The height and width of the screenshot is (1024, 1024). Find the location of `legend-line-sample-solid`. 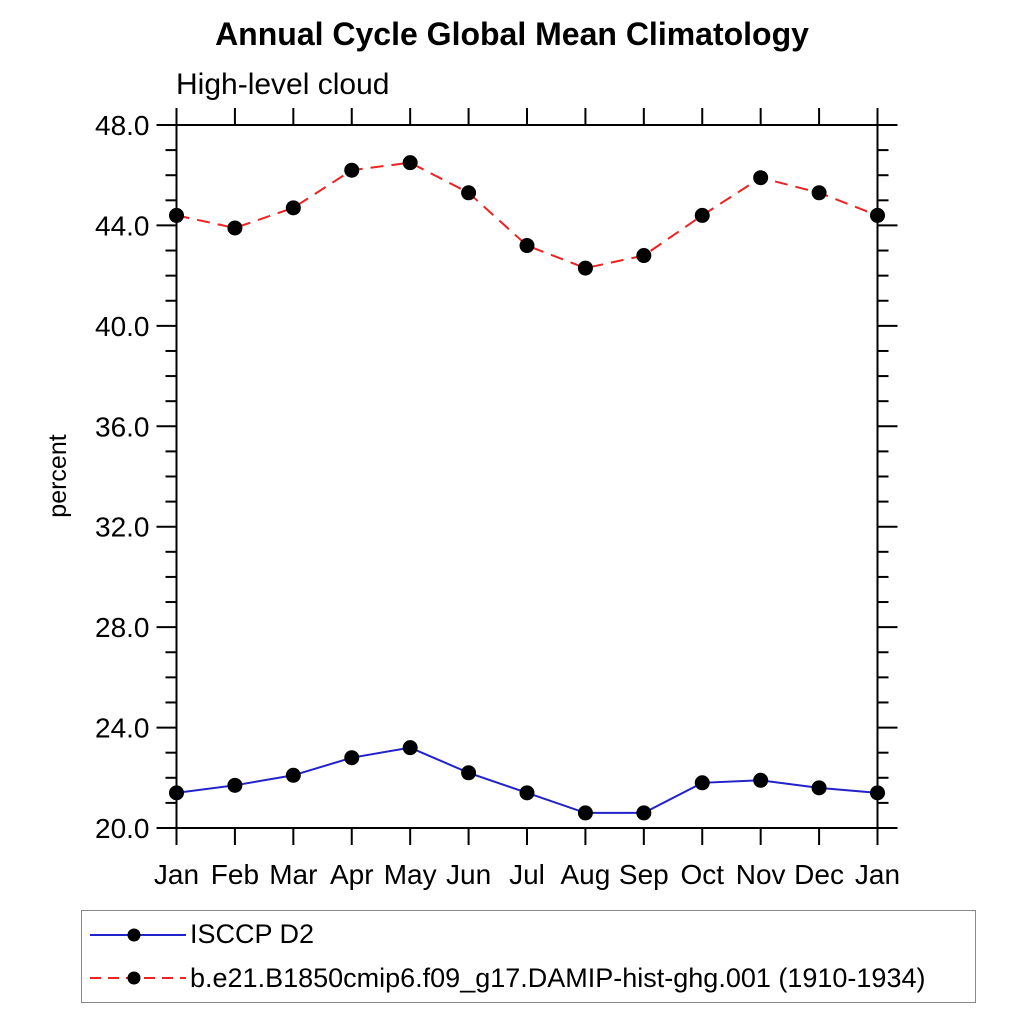

legend-line-sample-solid is located at coordinates (138, 935).